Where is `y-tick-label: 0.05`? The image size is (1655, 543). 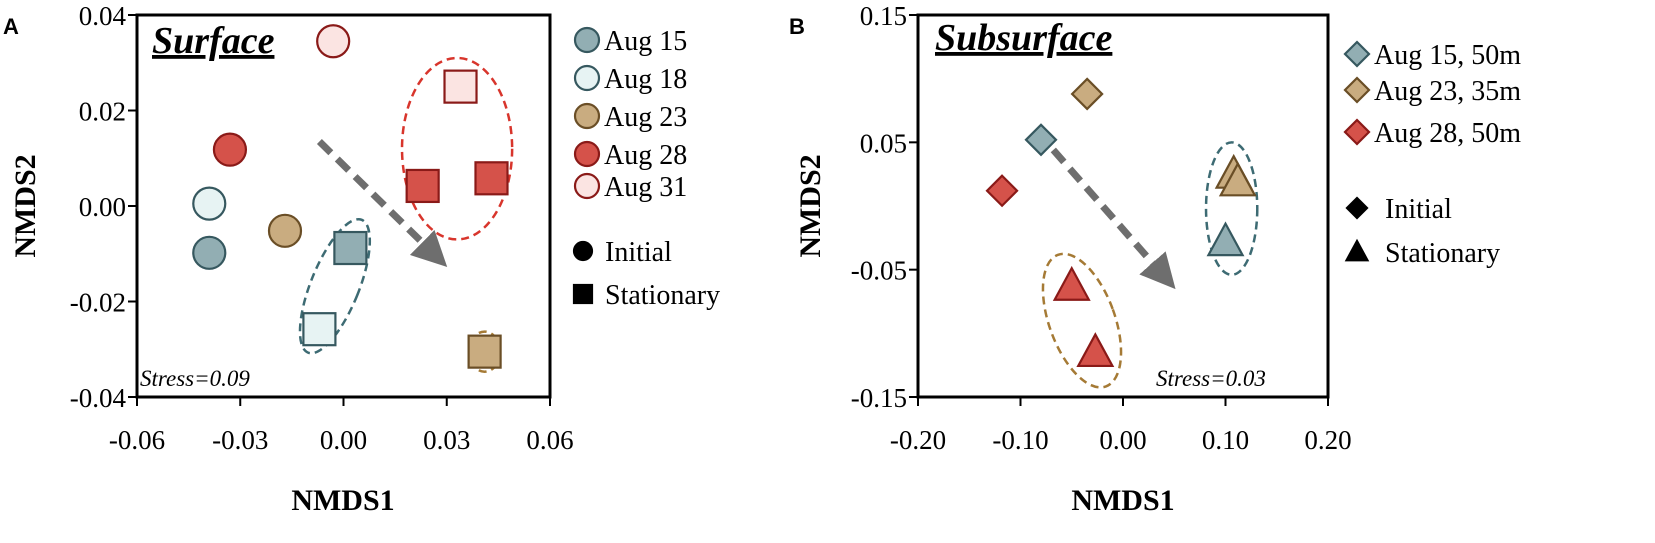 y-tick-label: 0.05 is located at coordinates (883, 143).